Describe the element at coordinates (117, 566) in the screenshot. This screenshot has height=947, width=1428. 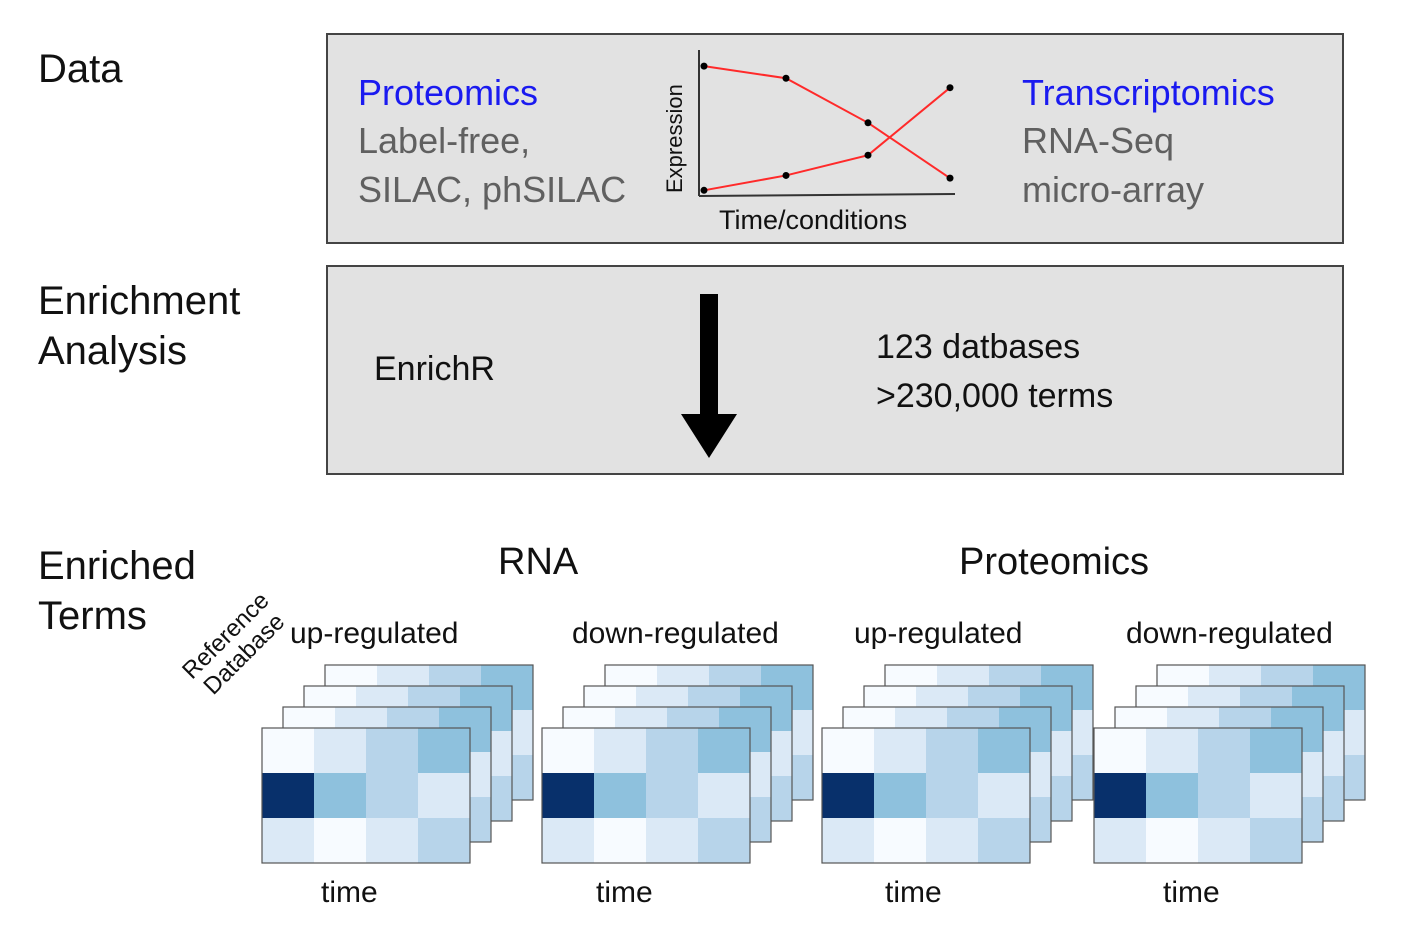
I see `row-label-terms-line1: Enriched` at that location.